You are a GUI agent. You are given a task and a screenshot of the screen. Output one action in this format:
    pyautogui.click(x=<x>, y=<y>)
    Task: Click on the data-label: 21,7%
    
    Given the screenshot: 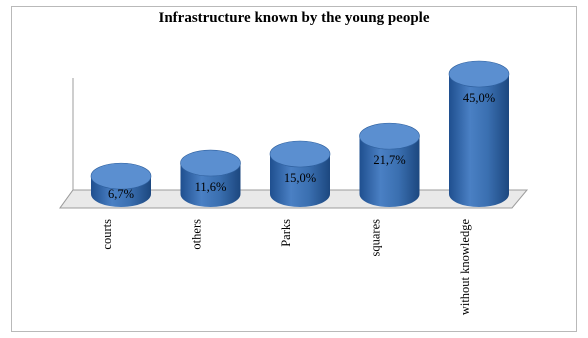 What is the action you would take?
    pyautogui.click(x=389, y=160)
    